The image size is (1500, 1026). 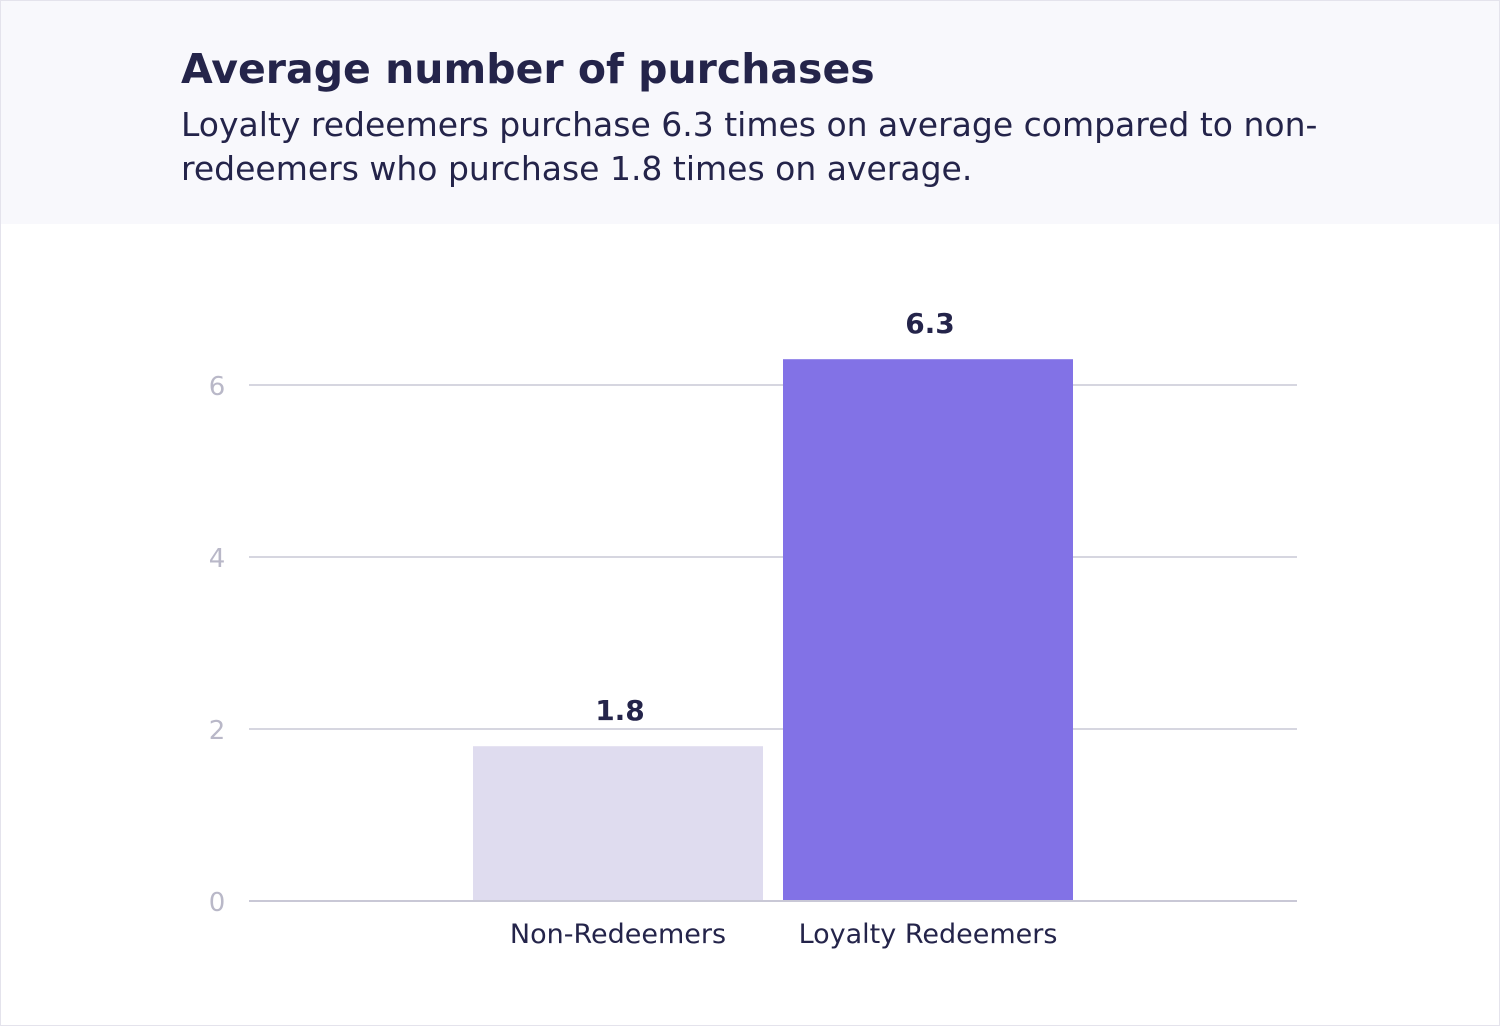 I want to click on y-tick-label: 0, so click(x=217, y=903).